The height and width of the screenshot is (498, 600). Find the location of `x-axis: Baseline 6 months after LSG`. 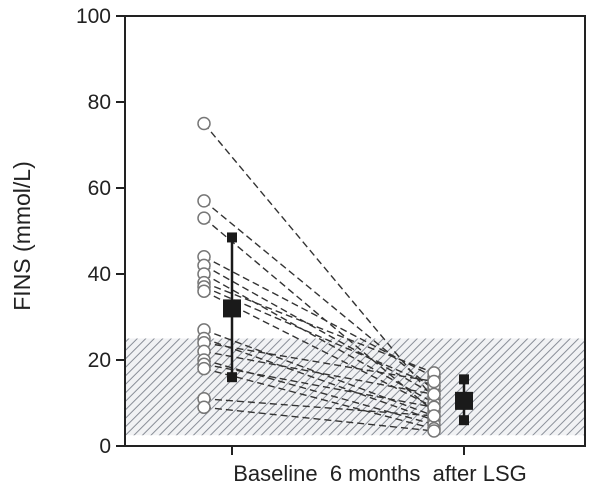

x-axis: Baseline 6 months after LSG is located at coordinates (379, 466).